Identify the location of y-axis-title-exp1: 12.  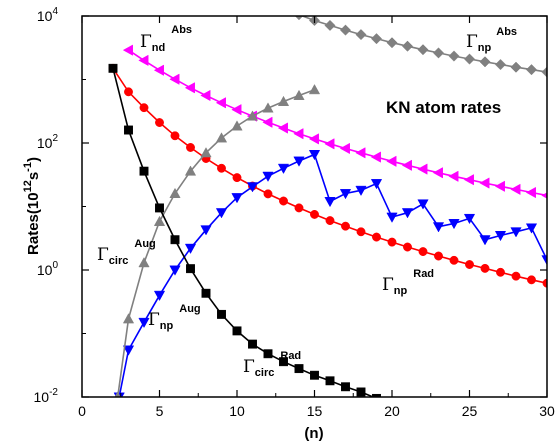
(28, 186).